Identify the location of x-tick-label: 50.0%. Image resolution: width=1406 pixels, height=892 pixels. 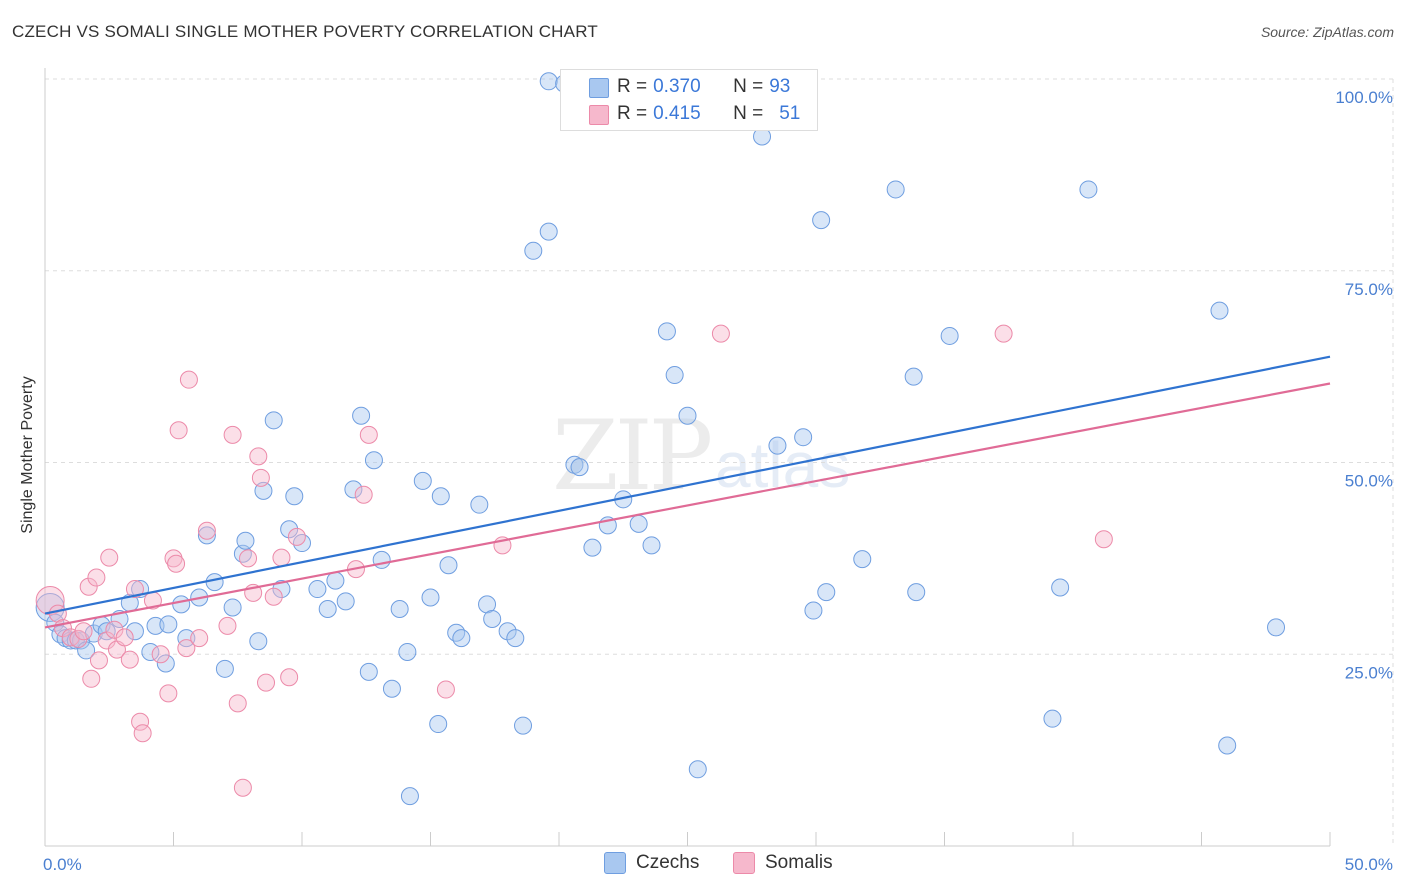
(1369, 864).